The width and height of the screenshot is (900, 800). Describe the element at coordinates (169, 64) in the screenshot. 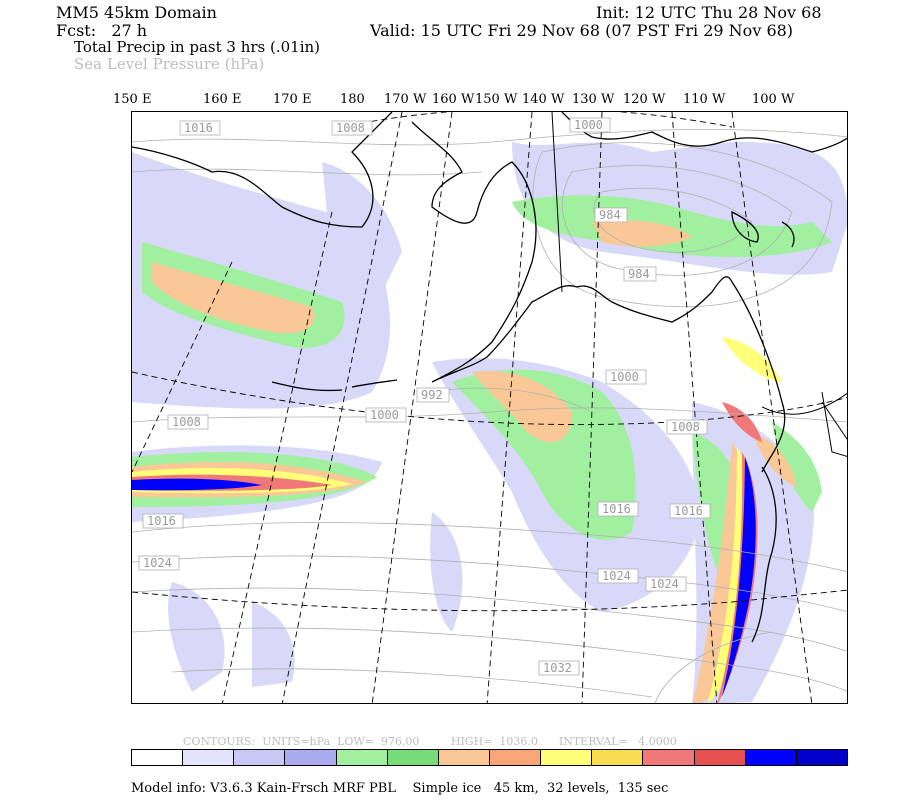

I see `field-slp-title: Sea Level Pressure (hPa)` at that location.